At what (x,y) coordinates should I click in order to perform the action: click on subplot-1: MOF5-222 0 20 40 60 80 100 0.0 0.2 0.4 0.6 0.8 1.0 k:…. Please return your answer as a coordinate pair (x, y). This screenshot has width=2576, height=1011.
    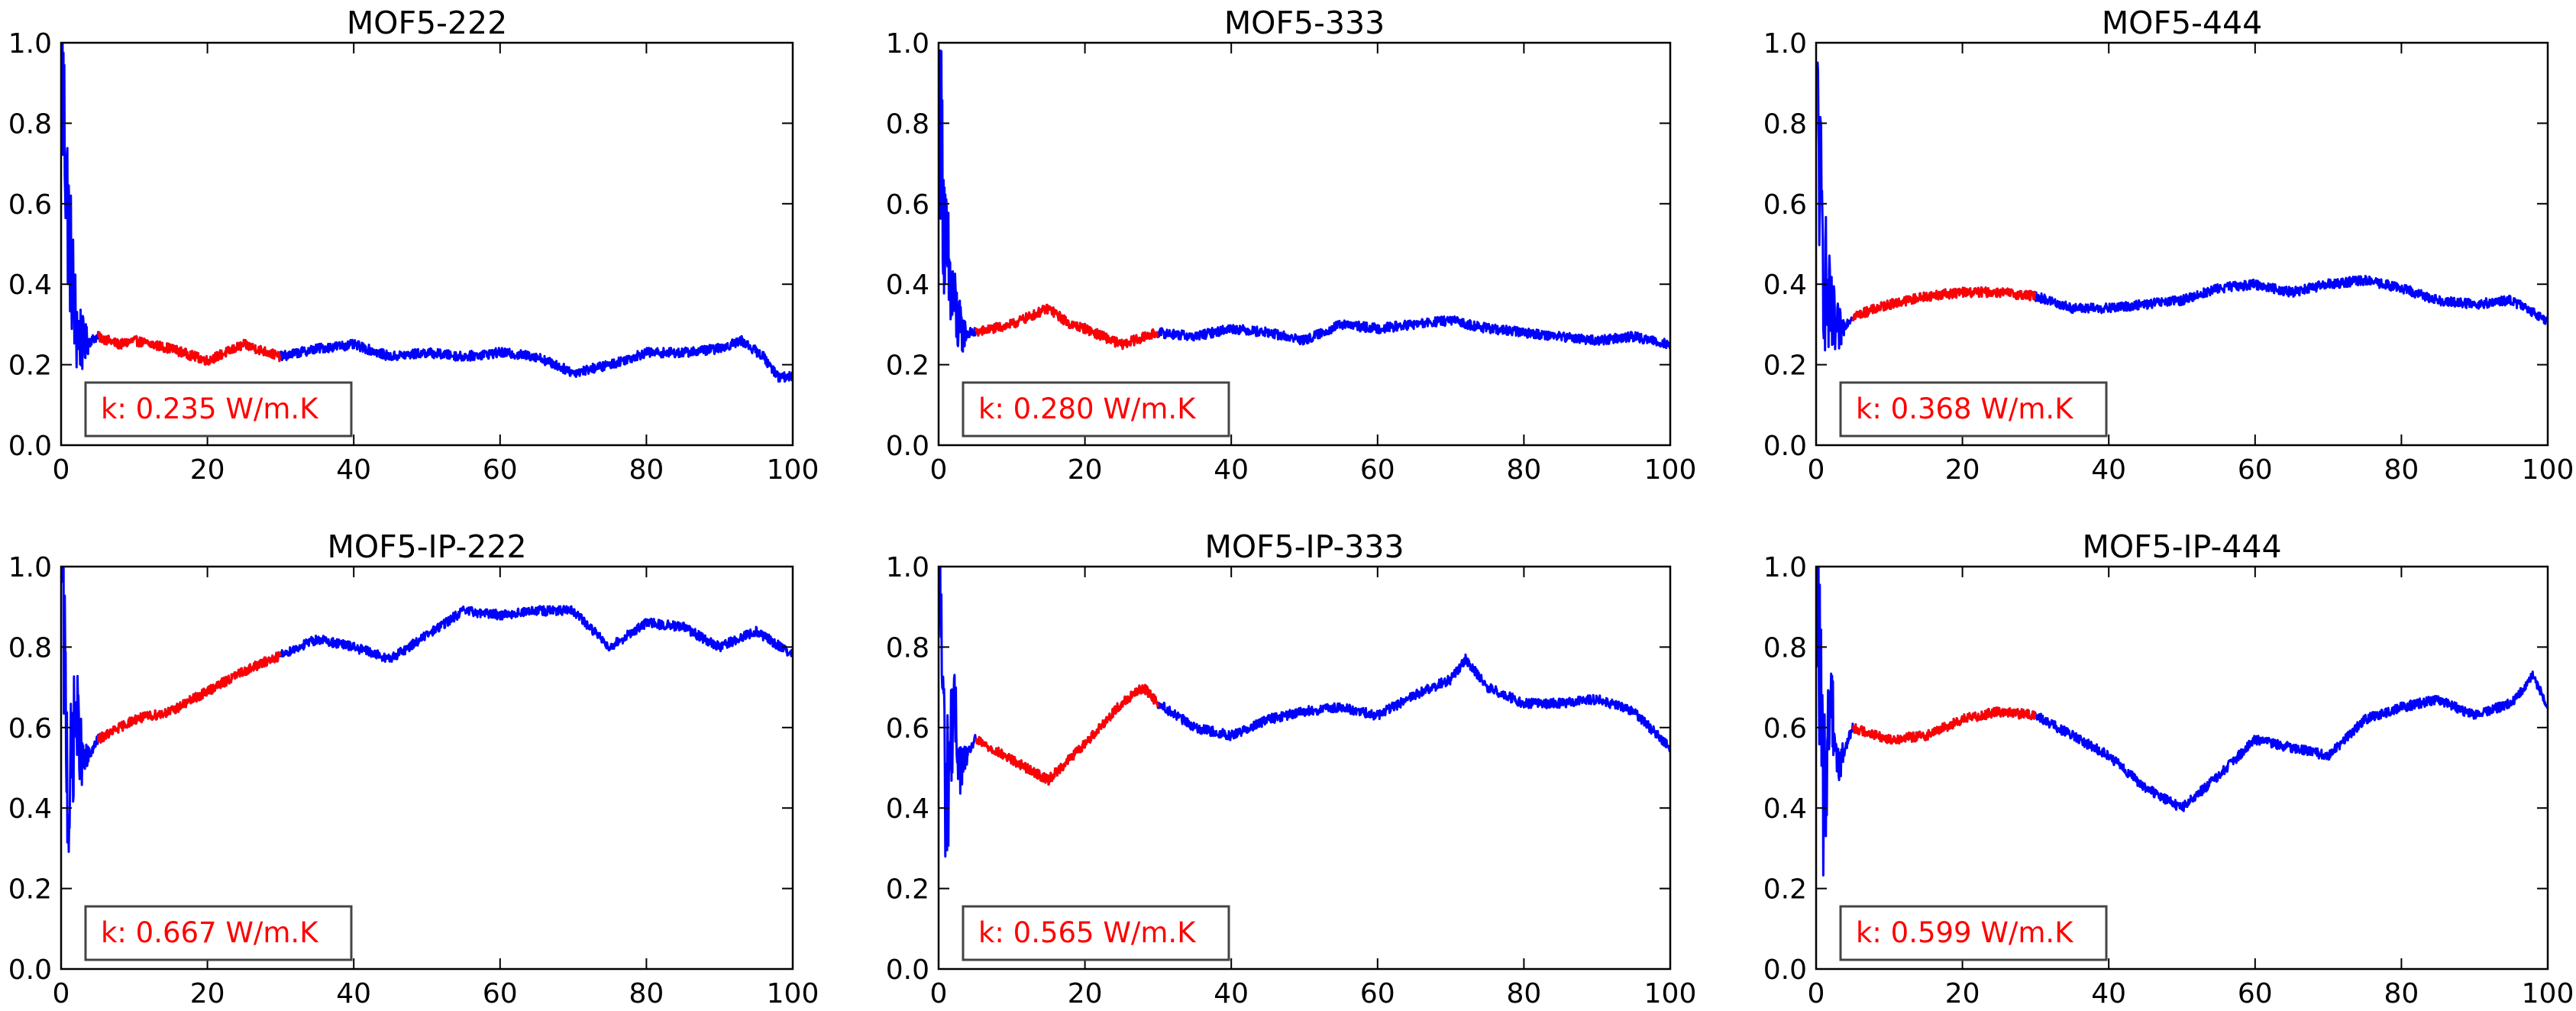
    Looking at the image, I should click on (413, 246).